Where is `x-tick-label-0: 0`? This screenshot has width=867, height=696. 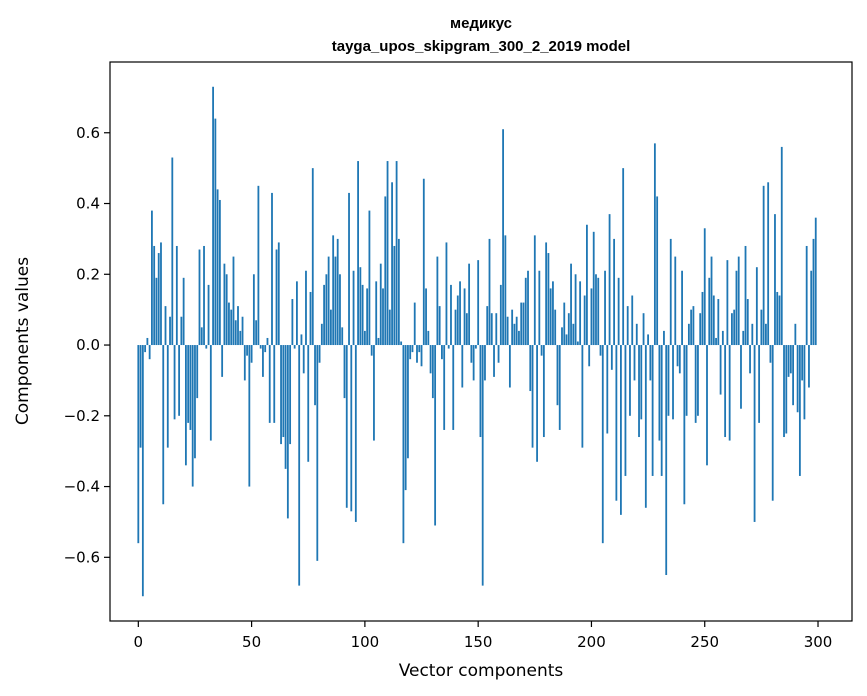 x-tick-label-0: 0 is located at coordinates (139, 642).